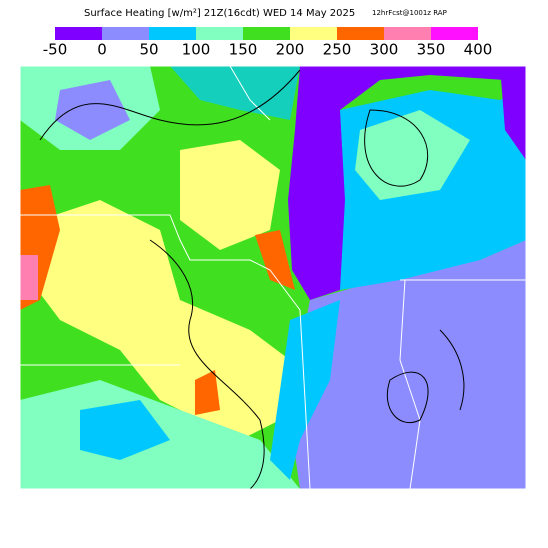 Image resolution: width=548 pixels, height=548 pixels. What do you see at coordinates (412, 155) in the screenshot?
I see `field-aqua` at bounding box center [412, 155].